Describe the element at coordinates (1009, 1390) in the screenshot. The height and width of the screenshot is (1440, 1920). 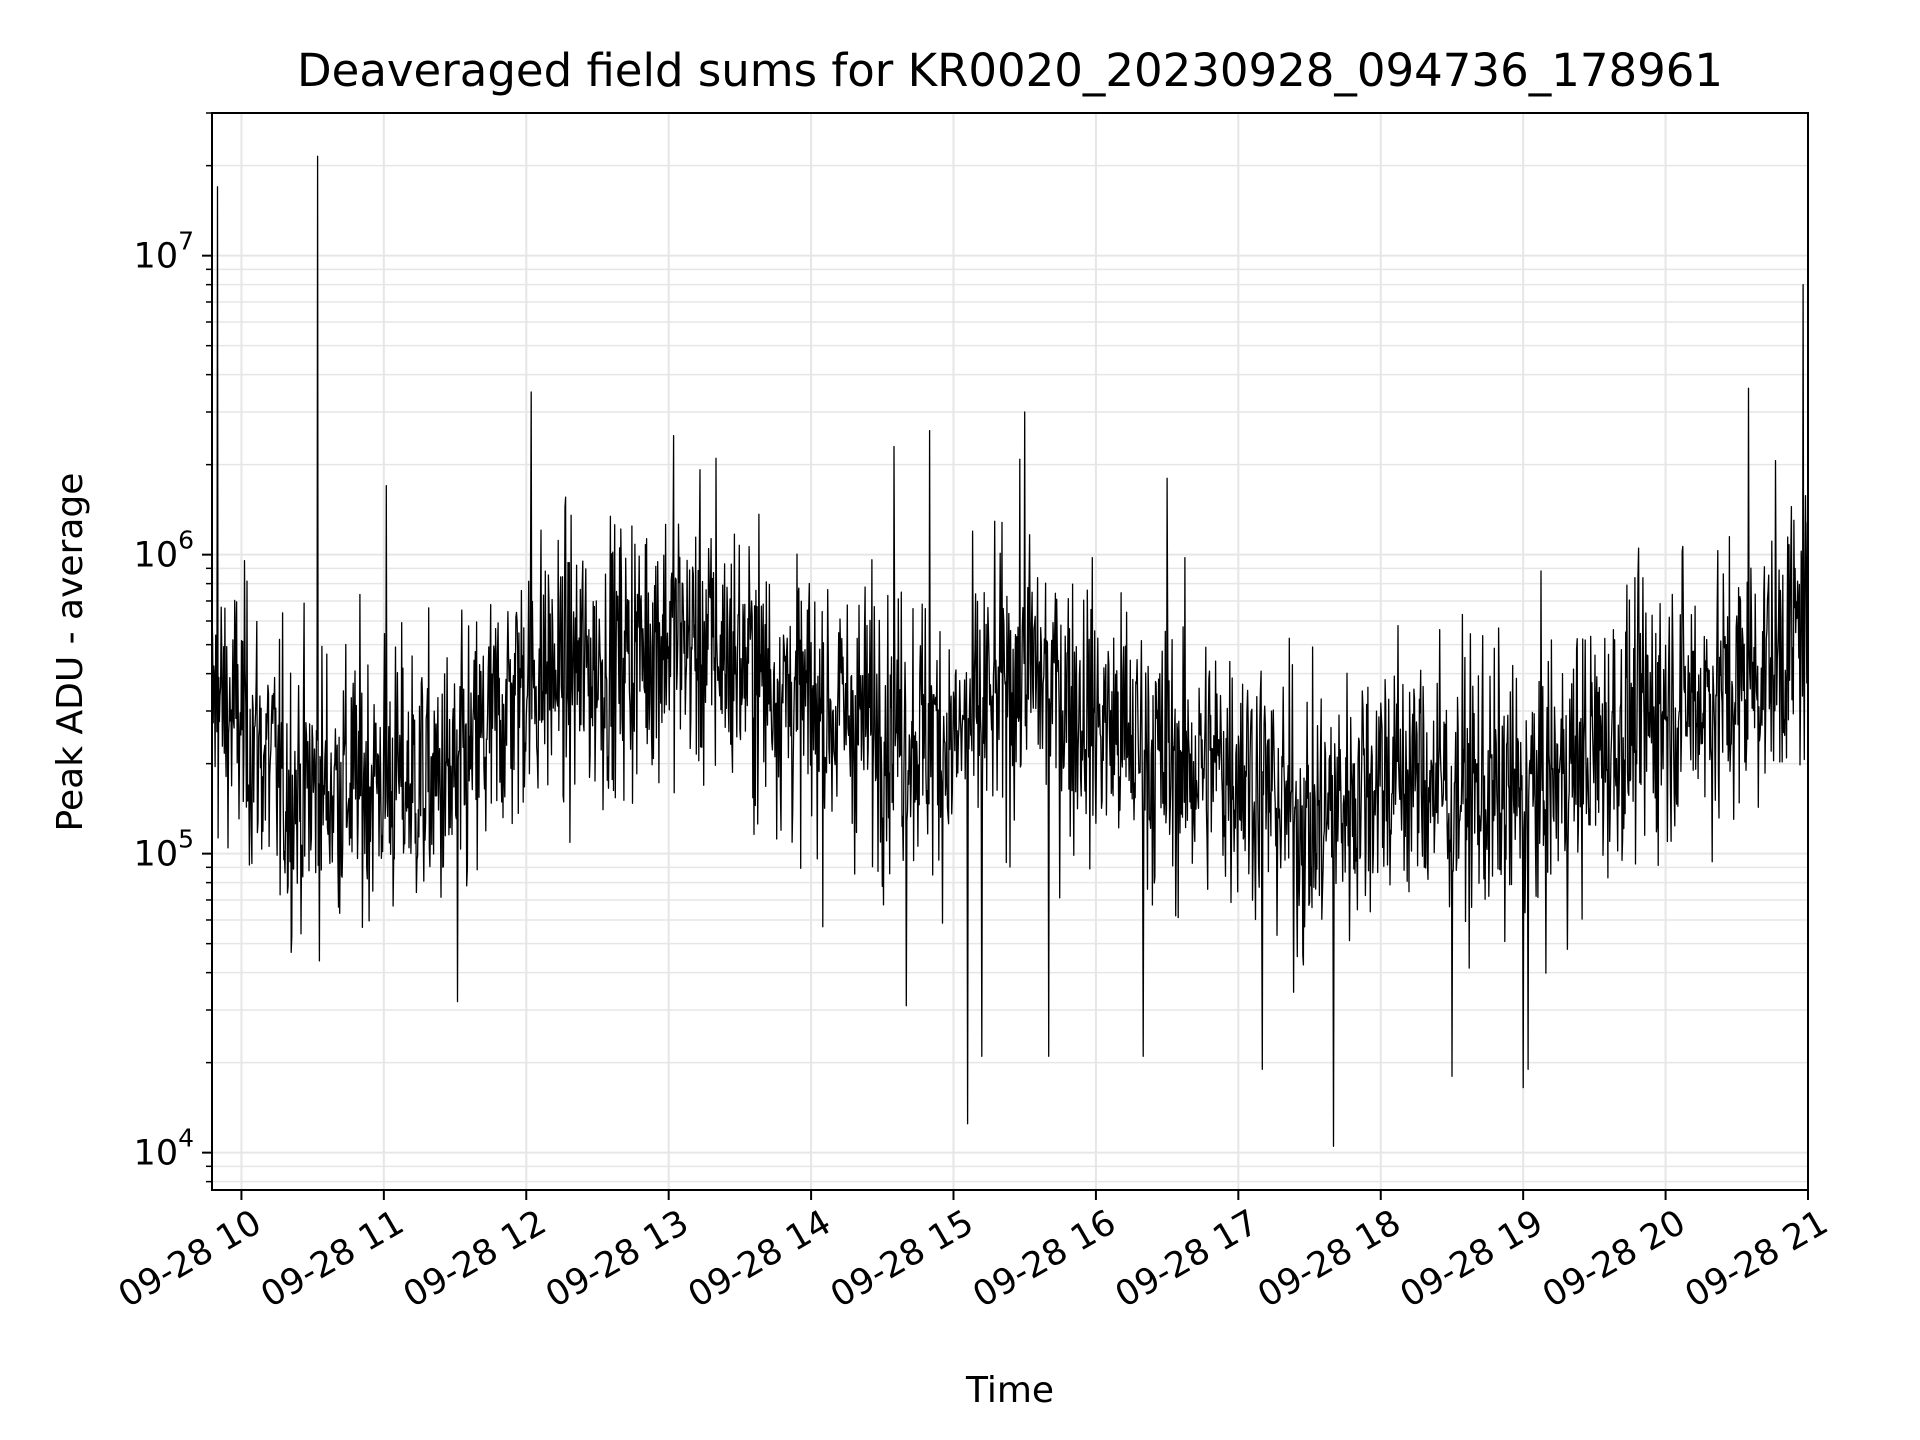
I see `x-axis-label: Time` at that location.